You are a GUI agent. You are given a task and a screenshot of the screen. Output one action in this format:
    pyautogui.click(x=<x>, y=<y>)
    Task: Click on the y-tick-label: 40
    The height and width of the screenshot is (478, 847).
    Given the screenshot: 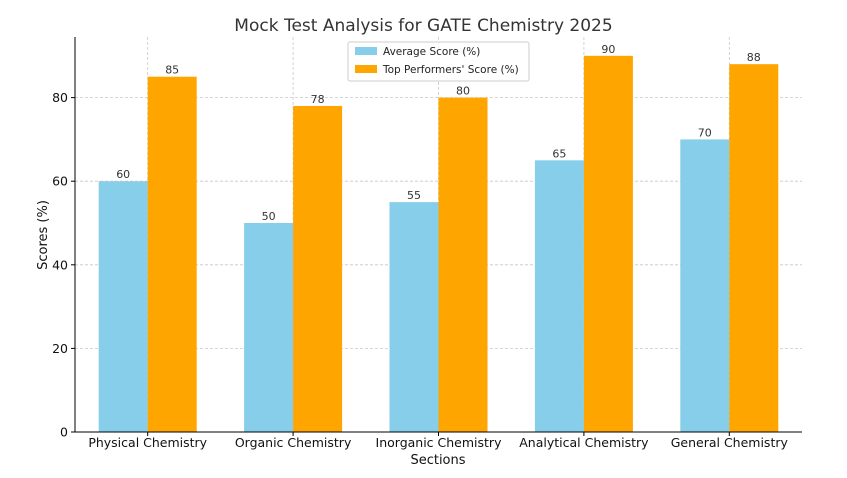 What is the action you would take?
    pyautogui.click(x=60, y=264)
    